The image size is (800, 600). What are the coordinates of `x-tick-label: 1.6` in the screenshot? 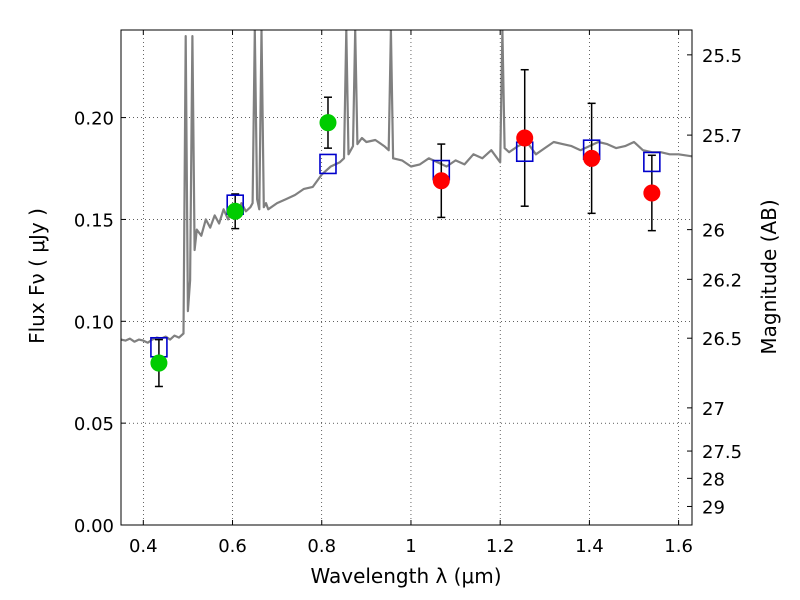 It's located at (678, 546).